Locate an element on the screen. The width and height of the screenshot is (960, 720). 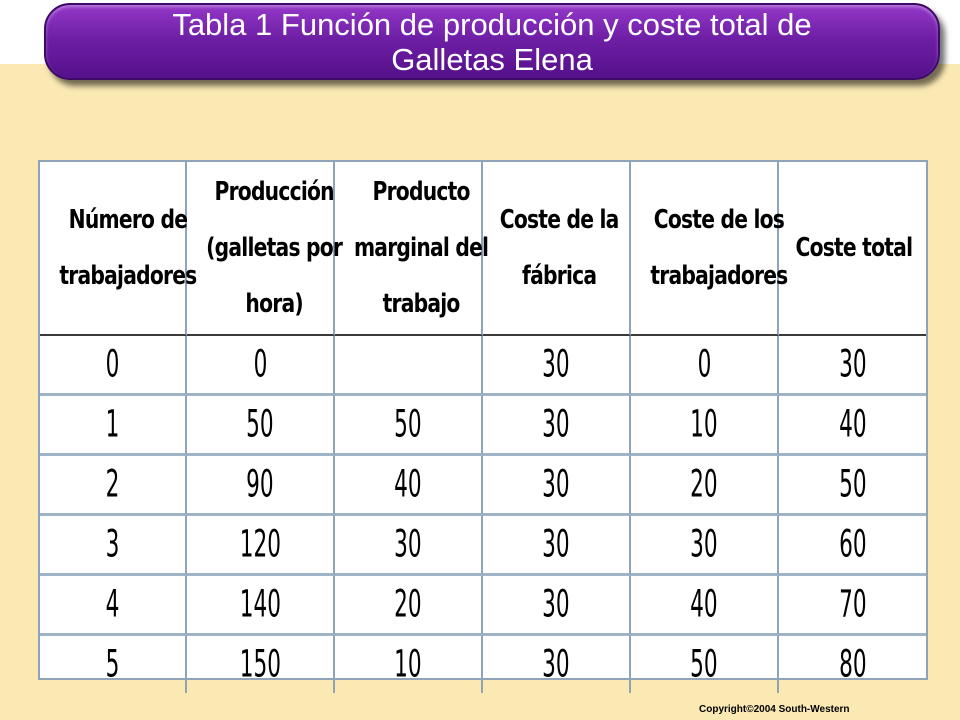
table-row: 5 150 10 30 50 80 is located at coordinates (483, 664).